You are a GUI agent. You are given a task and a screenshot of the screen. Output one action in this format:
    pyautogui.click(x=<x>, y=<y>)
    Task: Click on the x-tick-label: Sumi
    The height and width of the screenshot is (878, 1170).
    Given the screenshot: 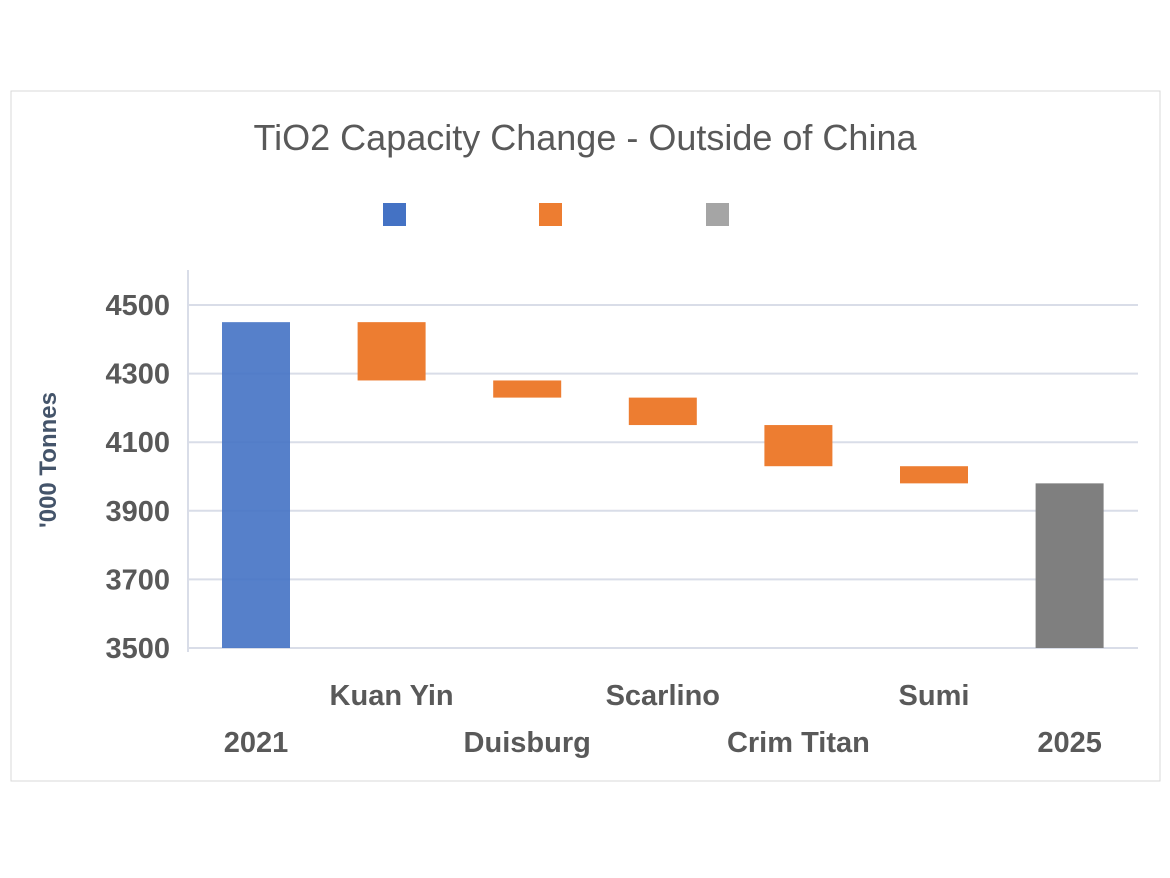 What is the action you would take?
    pyautogui.click(x=934, y=696)
    